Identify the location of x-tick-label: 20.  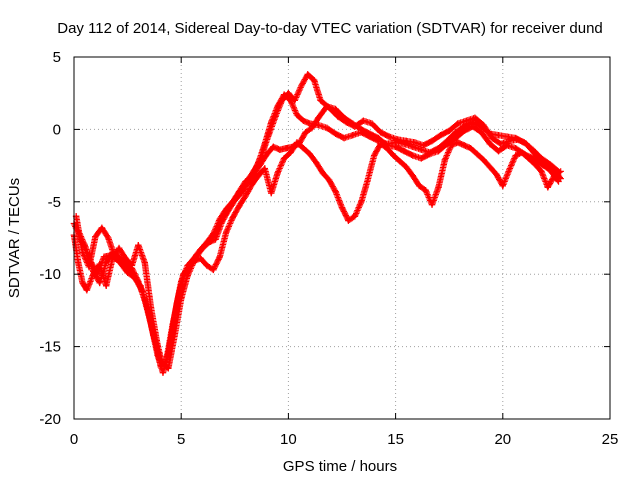
(502, 439).